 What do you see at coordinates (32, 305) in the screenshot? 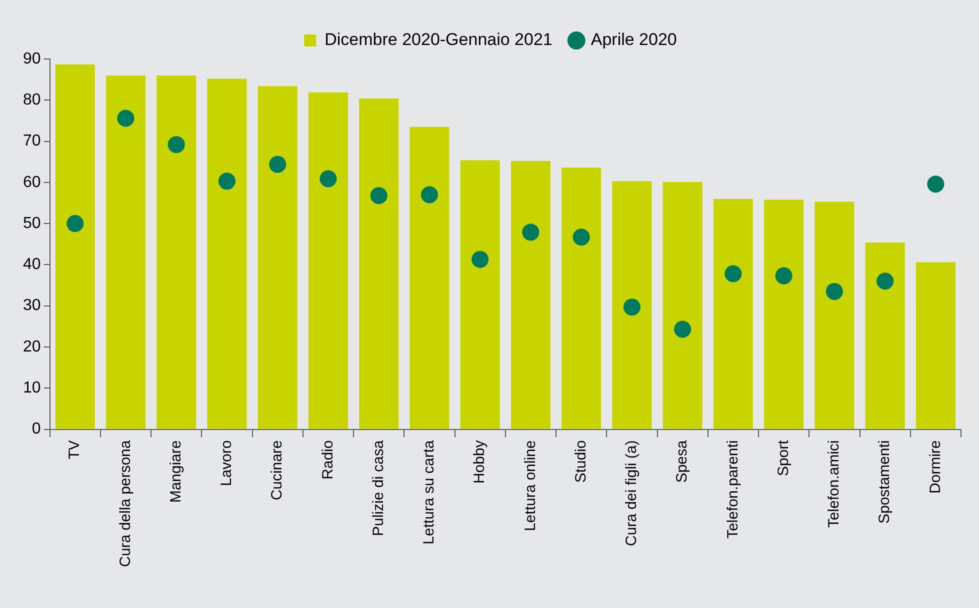
I see `y-tick-label: 30` at bounding box center [32, 305].